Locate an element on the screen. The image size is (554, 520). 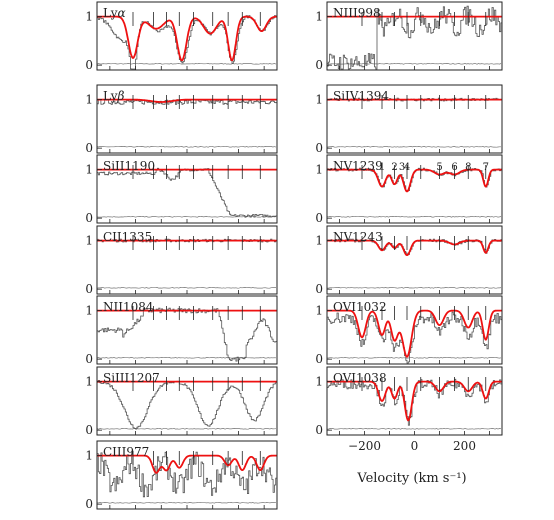
panel-label: NV1239 is located at coordinates (358, 166).